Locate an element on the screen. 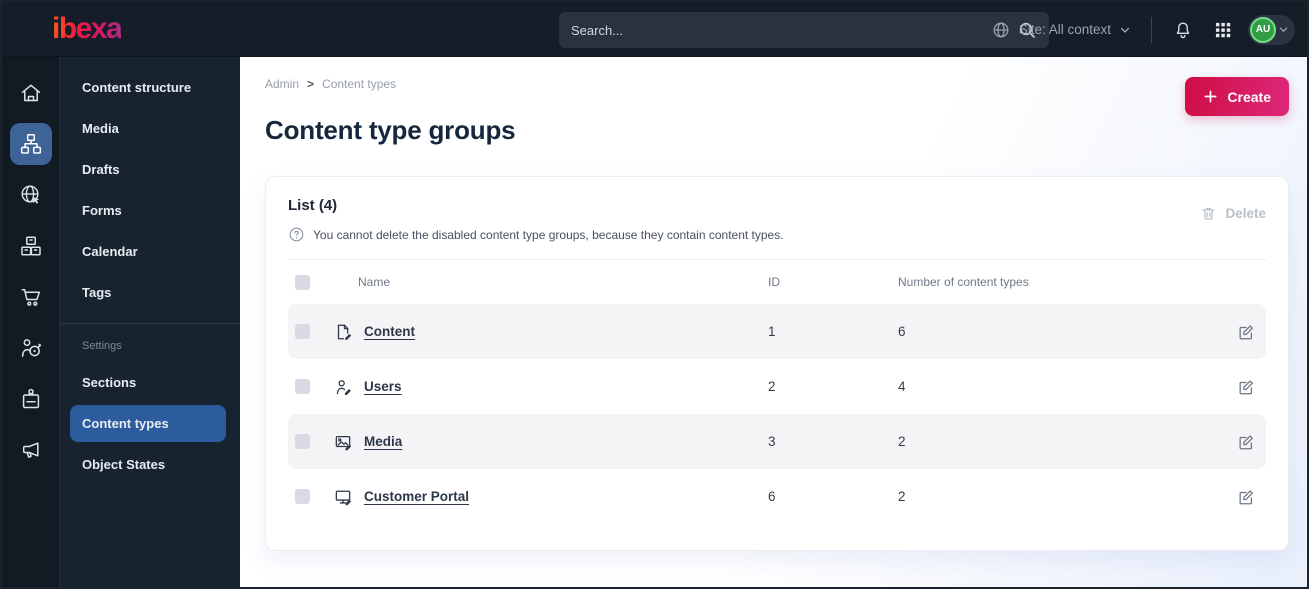 The height and width of the screenshot is (589, 1309). icon-rail is located at coordinates (31, 322).